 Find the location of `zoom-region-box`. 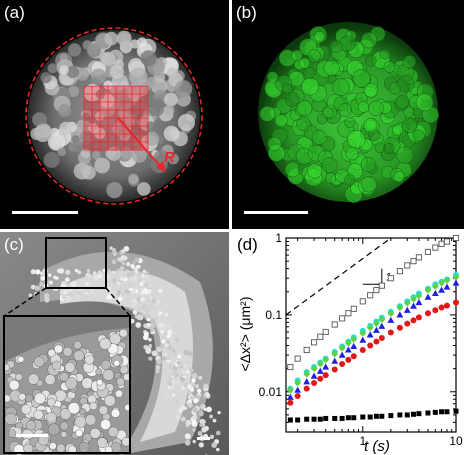

zoom-region-box is located at coordinates (76, 263).